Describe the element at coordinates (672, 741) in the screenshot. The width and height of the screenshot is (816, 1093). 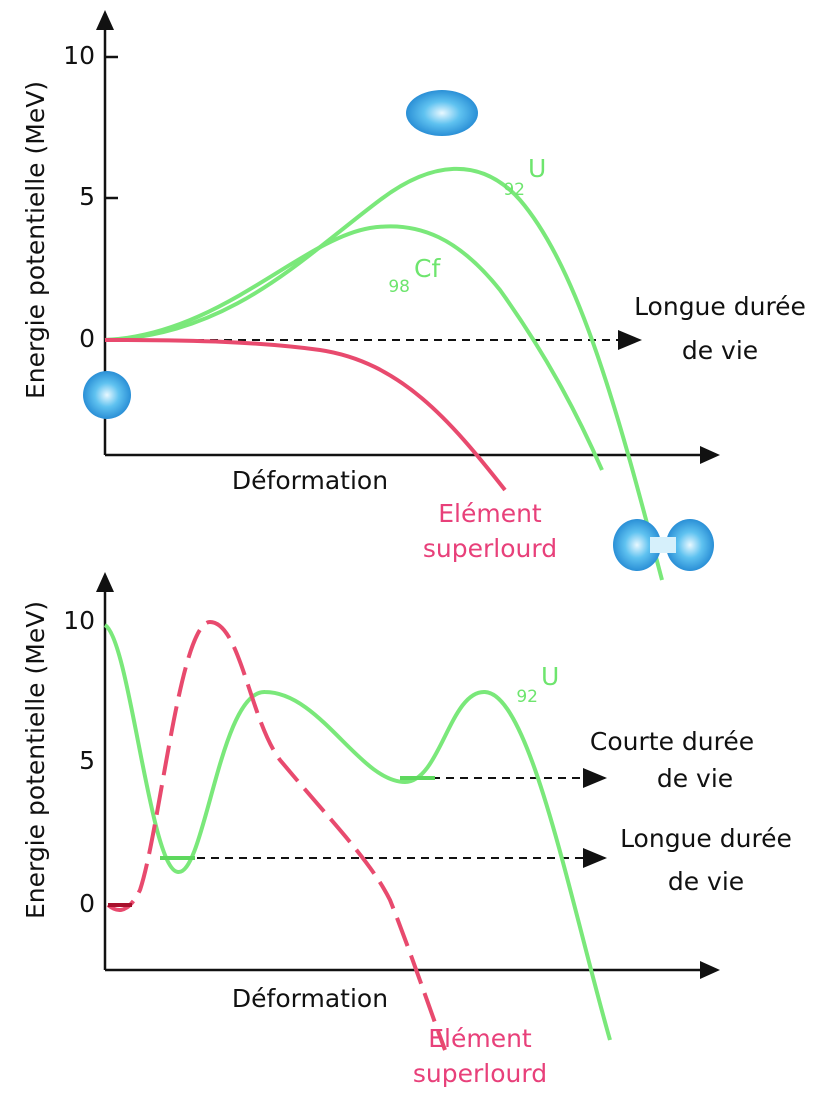
I see `annotation: Courte durée` at that location.